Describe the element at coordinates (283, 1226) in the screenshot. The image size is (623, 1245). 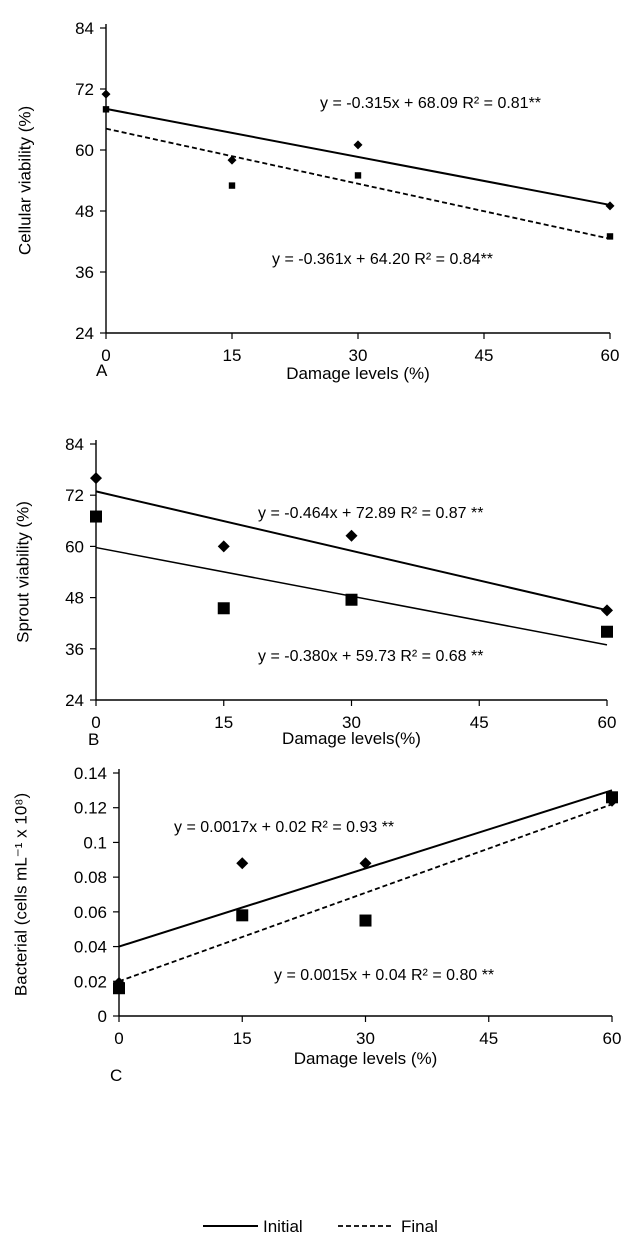
I see `legend-label-initial: Initial` at that location.